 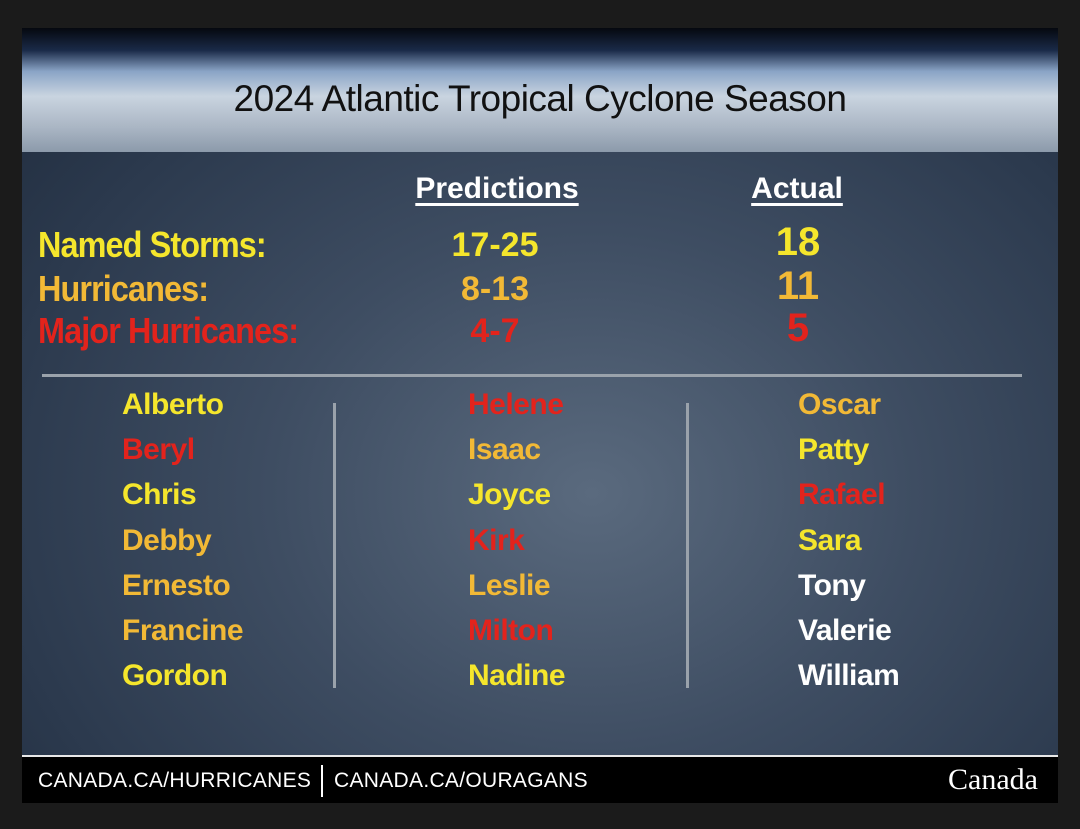 I want to click on storm-name: Beryl, so click(x=158, y=450).